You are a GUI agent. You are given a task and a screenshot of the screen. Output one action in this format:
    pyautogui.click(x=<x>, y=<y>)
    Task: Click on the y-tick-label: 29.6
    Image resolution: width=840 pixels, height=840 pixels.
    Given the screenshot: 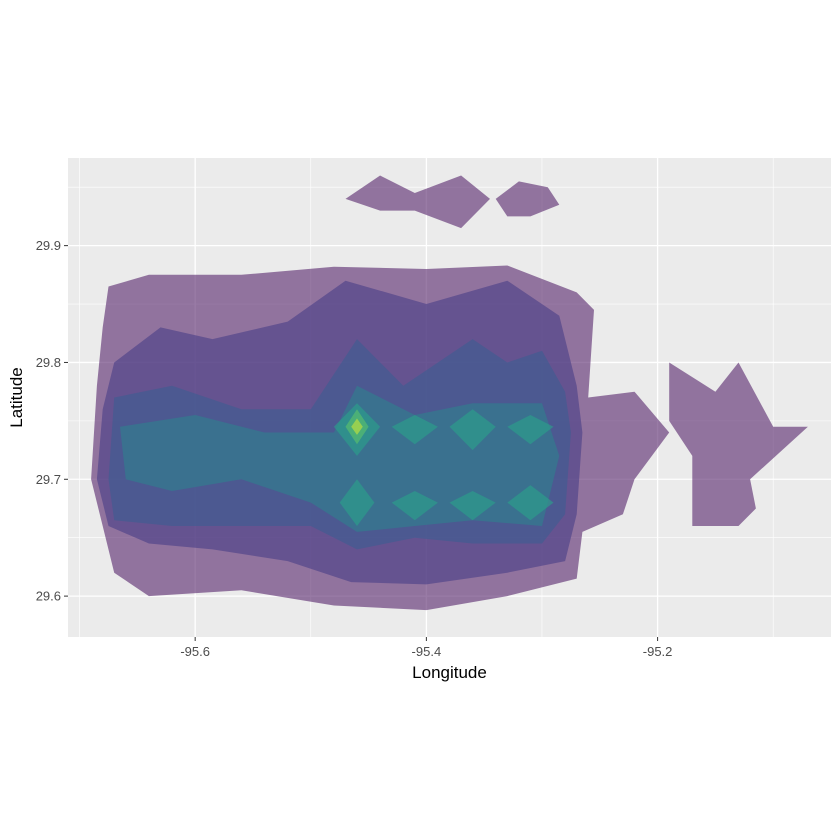 What is the action you would take?
    pyautogui.click(x=48, y=596)
    